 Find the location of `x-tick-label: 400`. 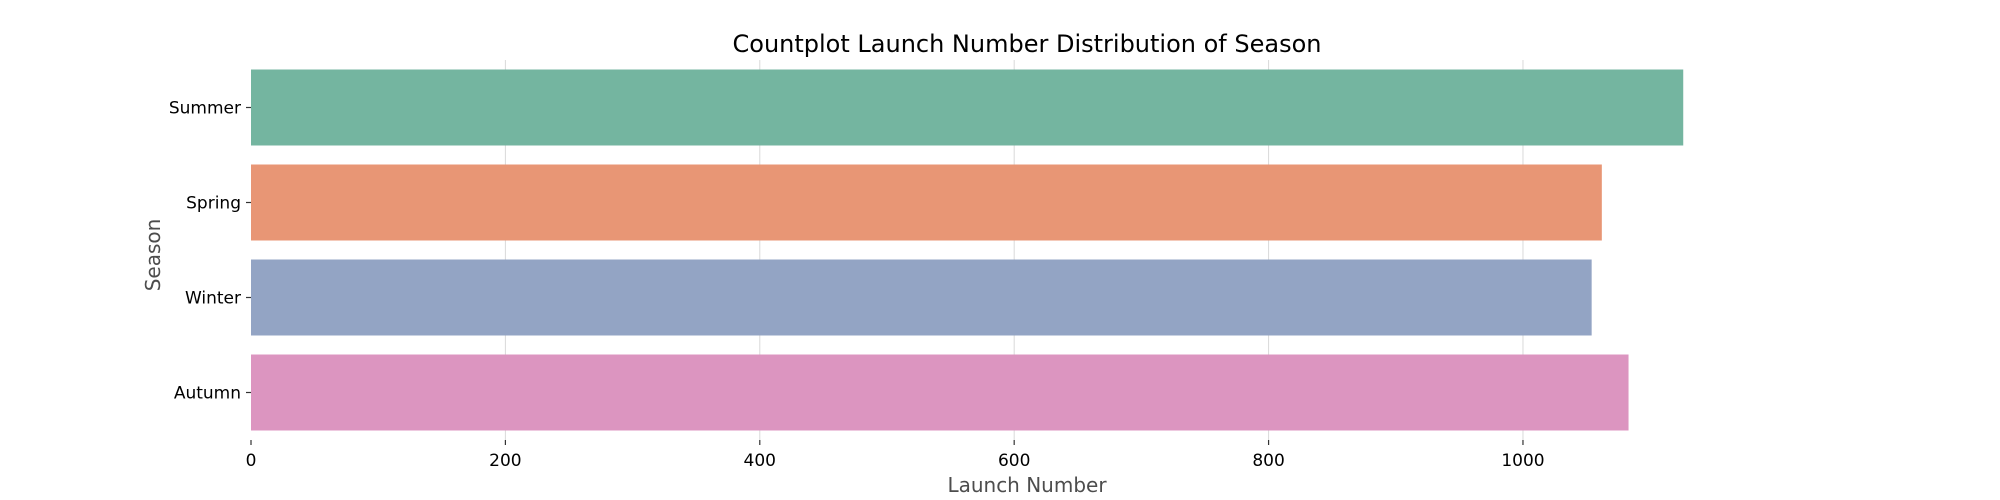

x-tick-label: 400 is located at coordinates (760, 461).